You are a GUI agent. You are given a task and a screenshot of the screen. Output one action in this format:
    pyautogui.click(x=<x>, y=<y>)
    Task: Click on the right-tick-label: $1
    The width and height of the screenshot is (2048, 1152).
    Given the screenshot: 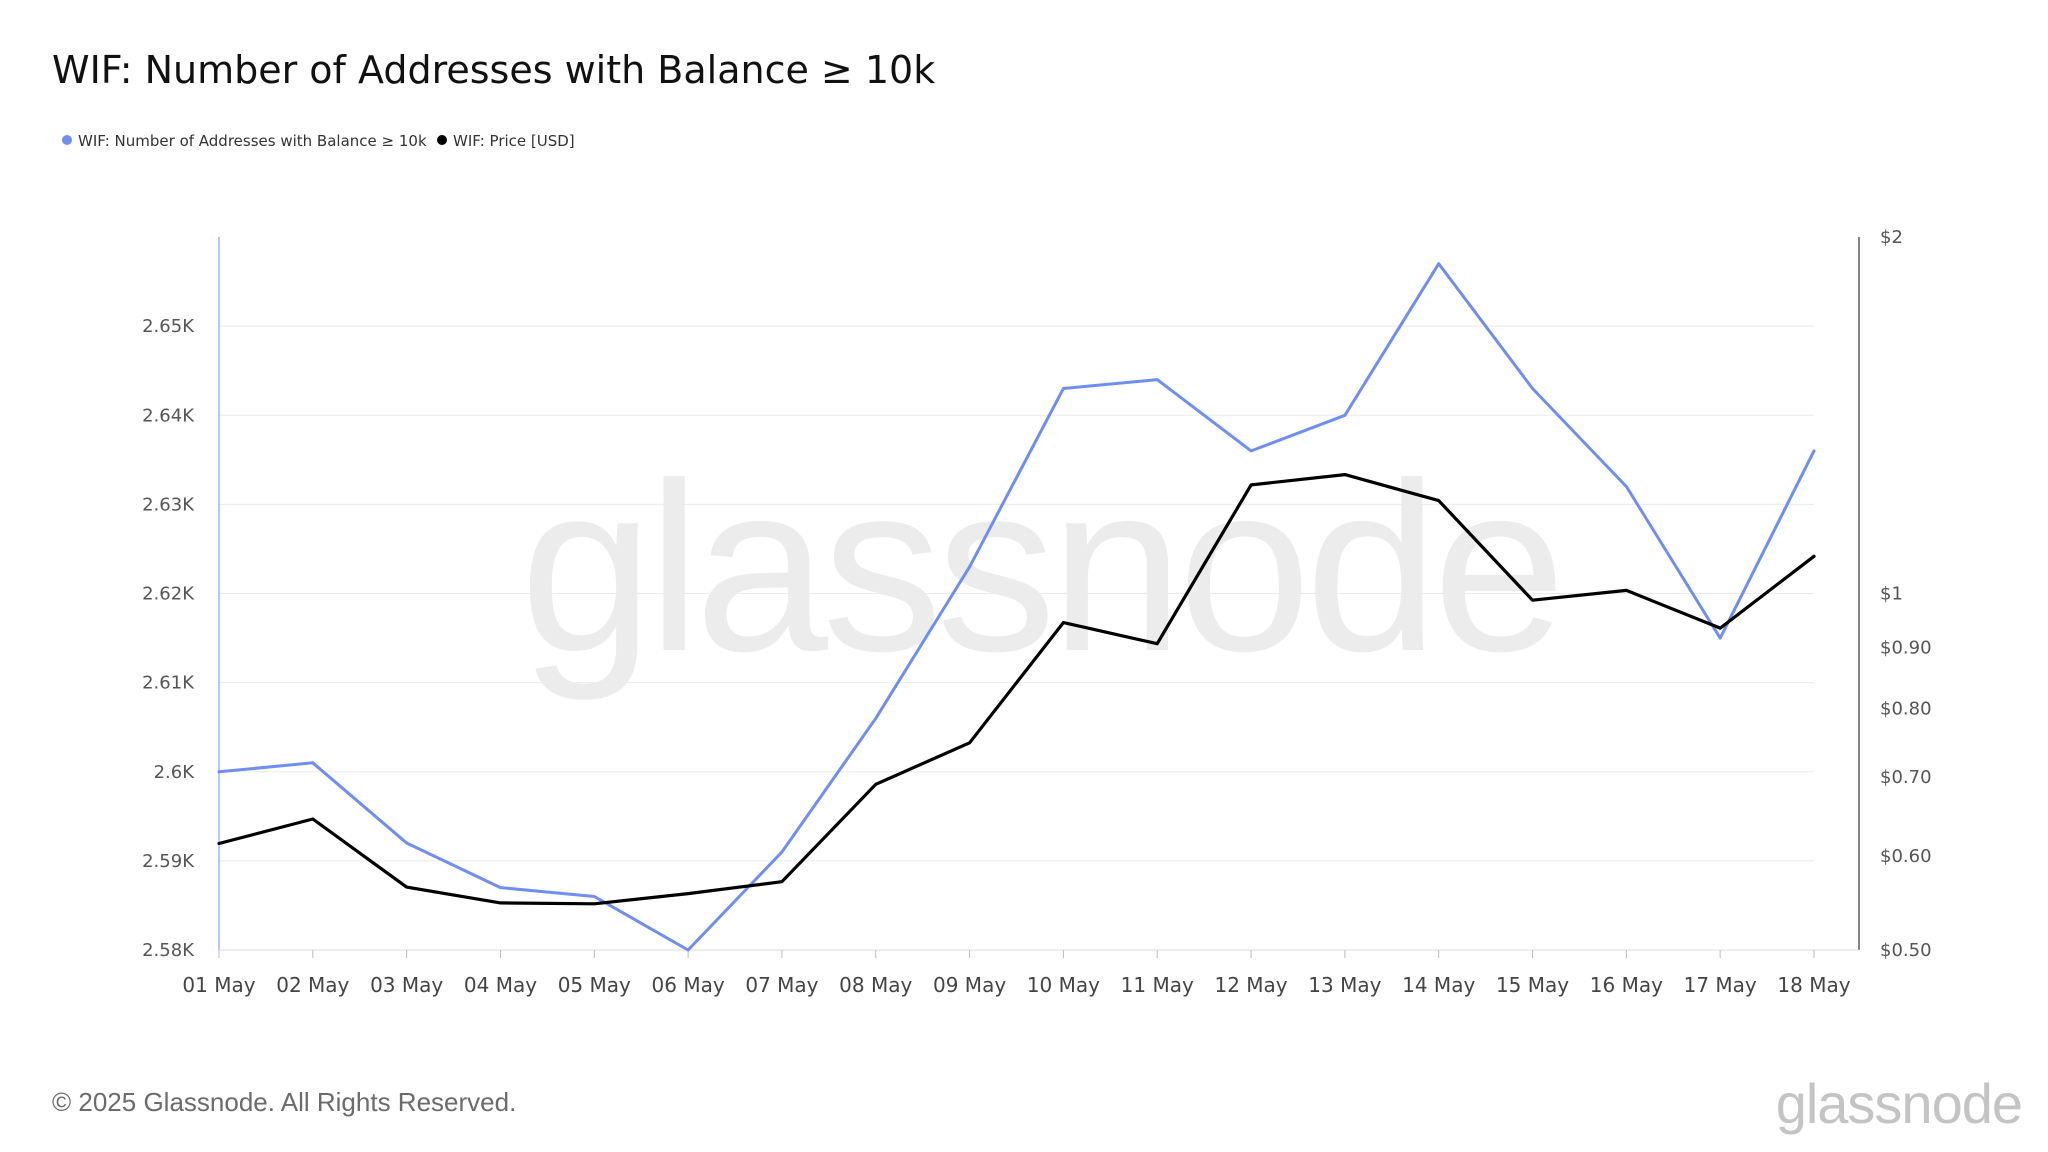 What is the action you would take?
    pyautogui.click(x=1891, y=594)
    